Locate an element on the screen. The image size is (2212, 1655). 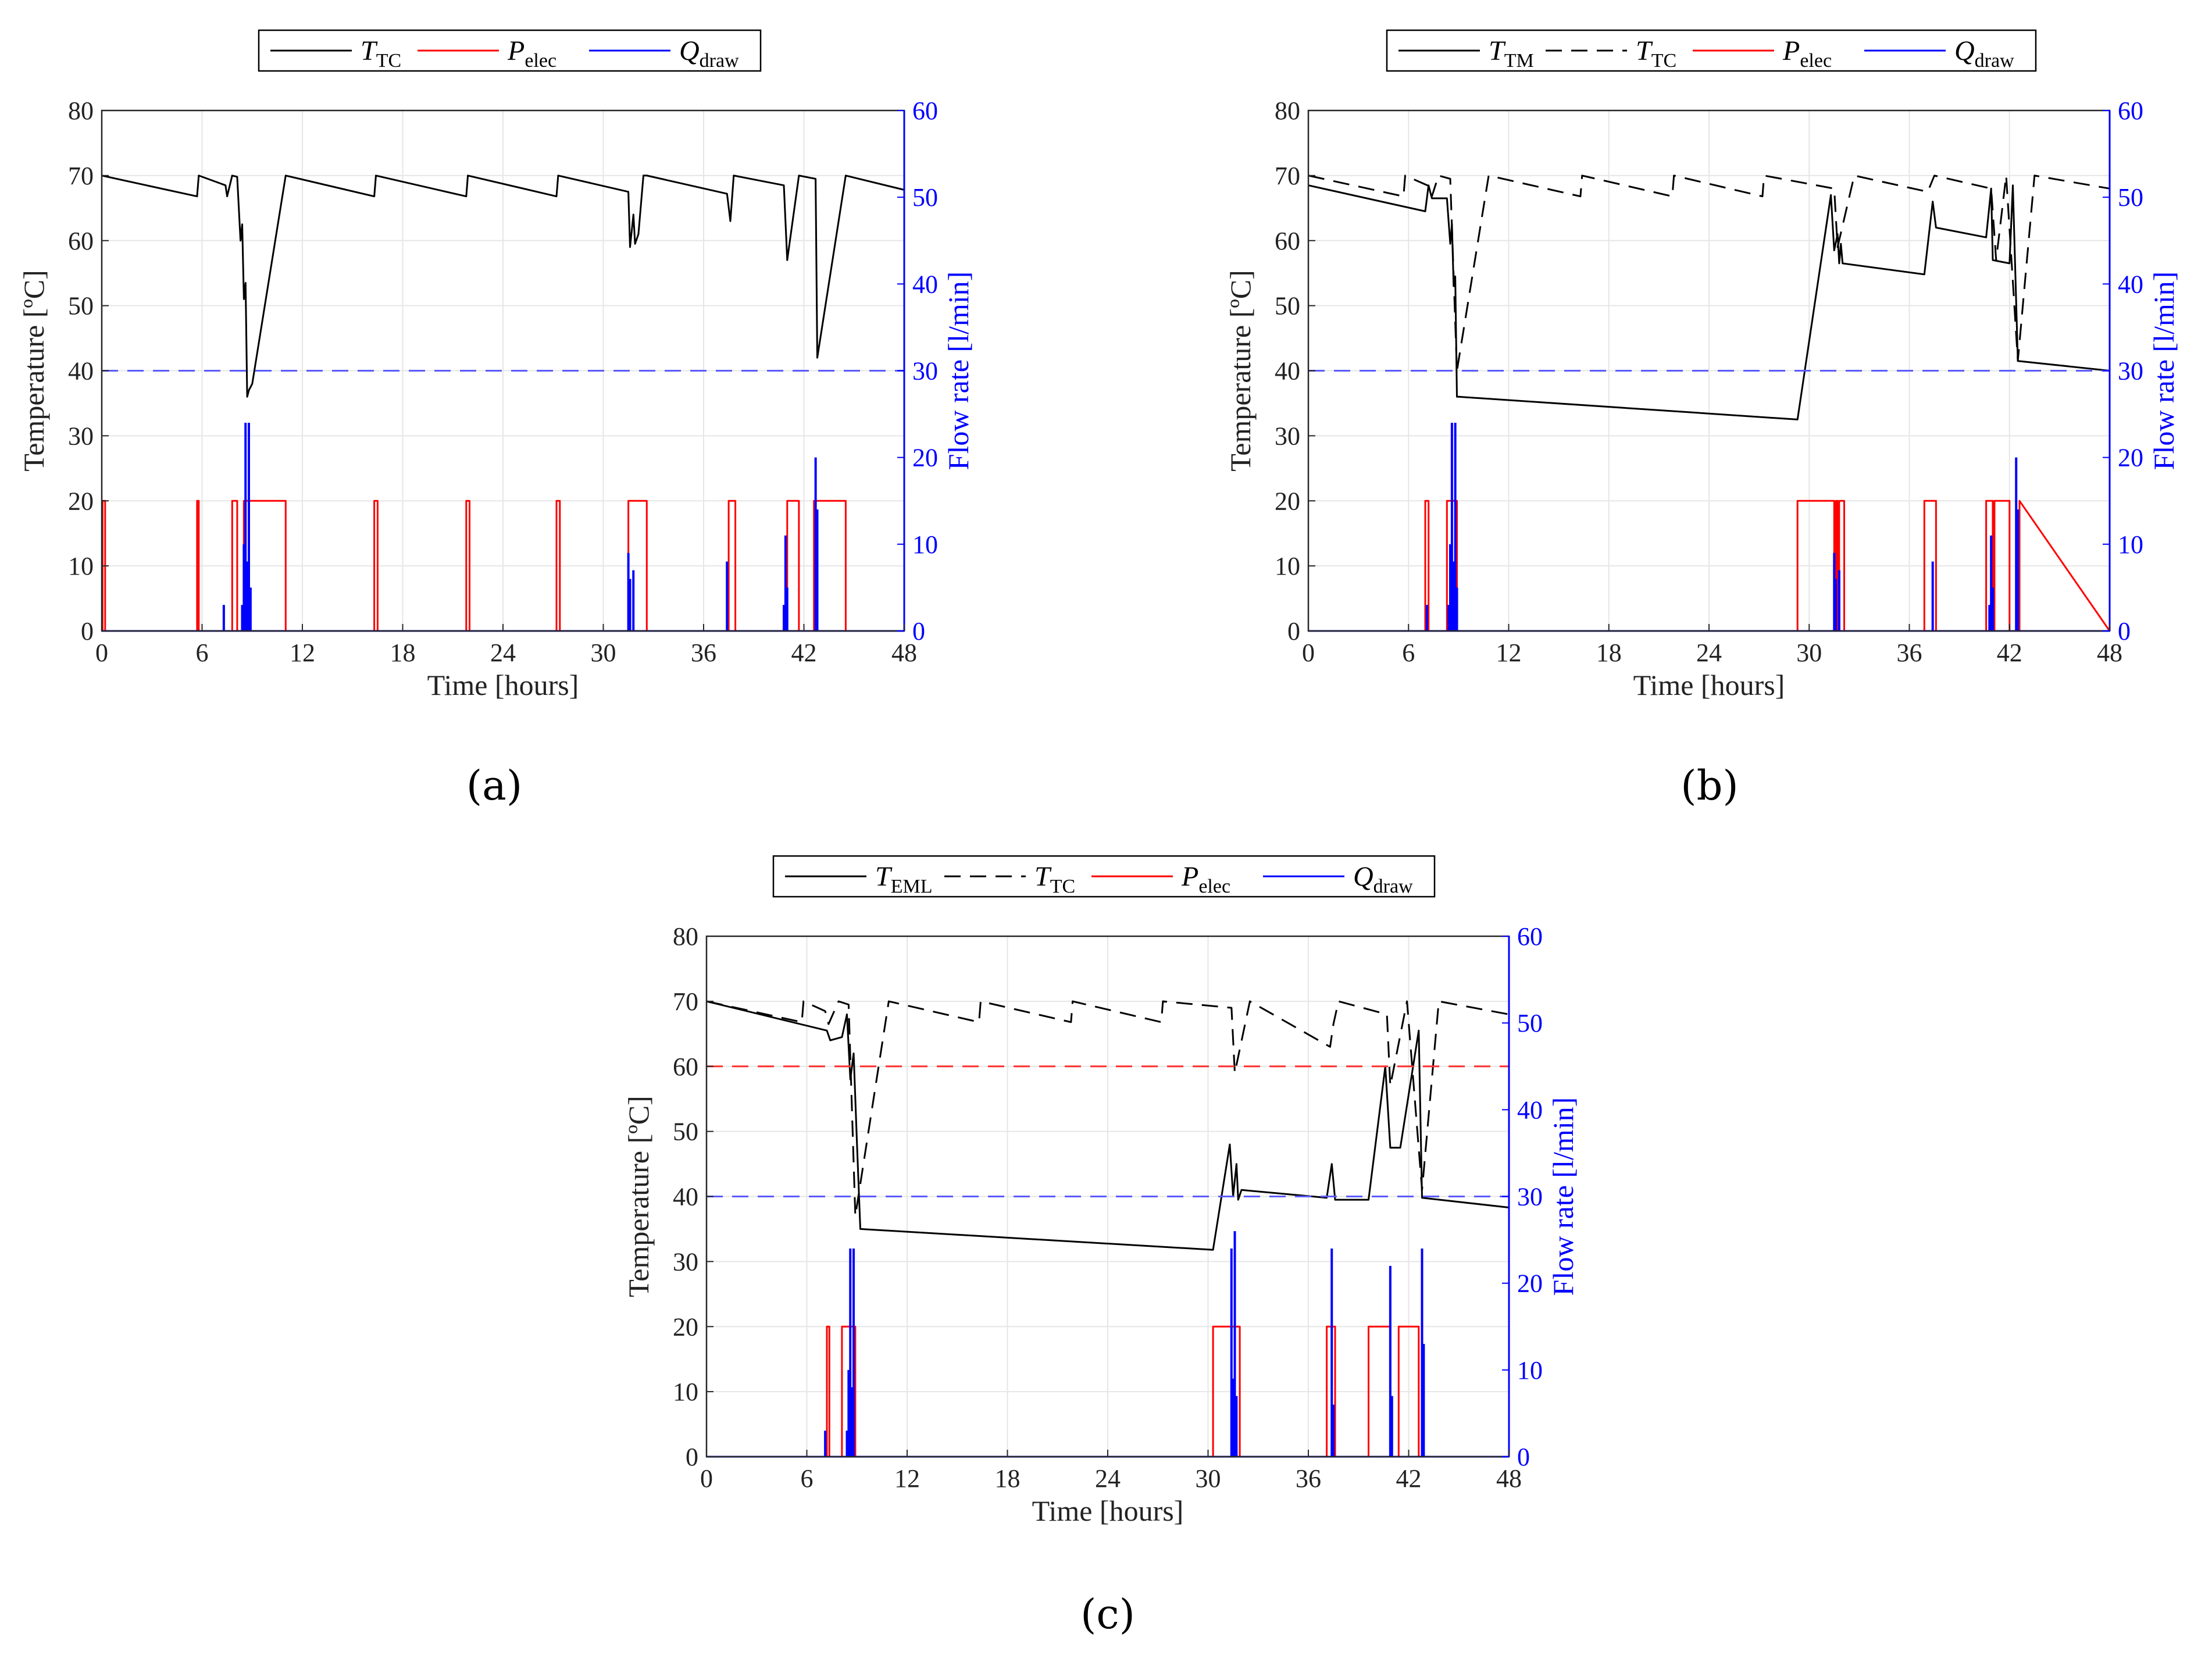
legend: TTC Pelec Qdraw is located at coordinates (510, 50).